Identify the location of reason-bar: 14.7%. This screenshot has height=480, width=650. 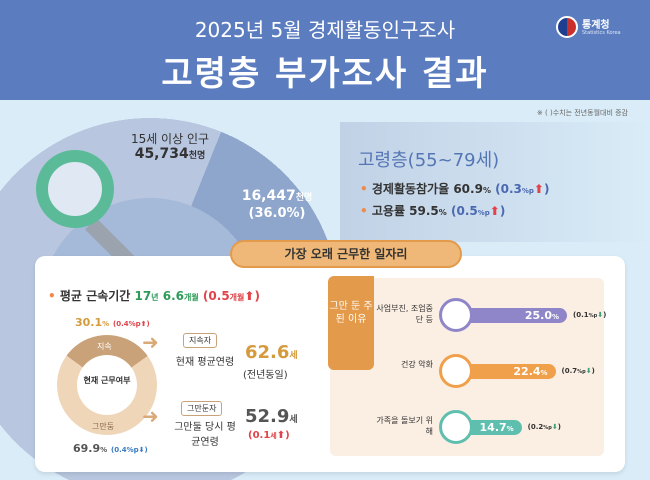
(489, 427).